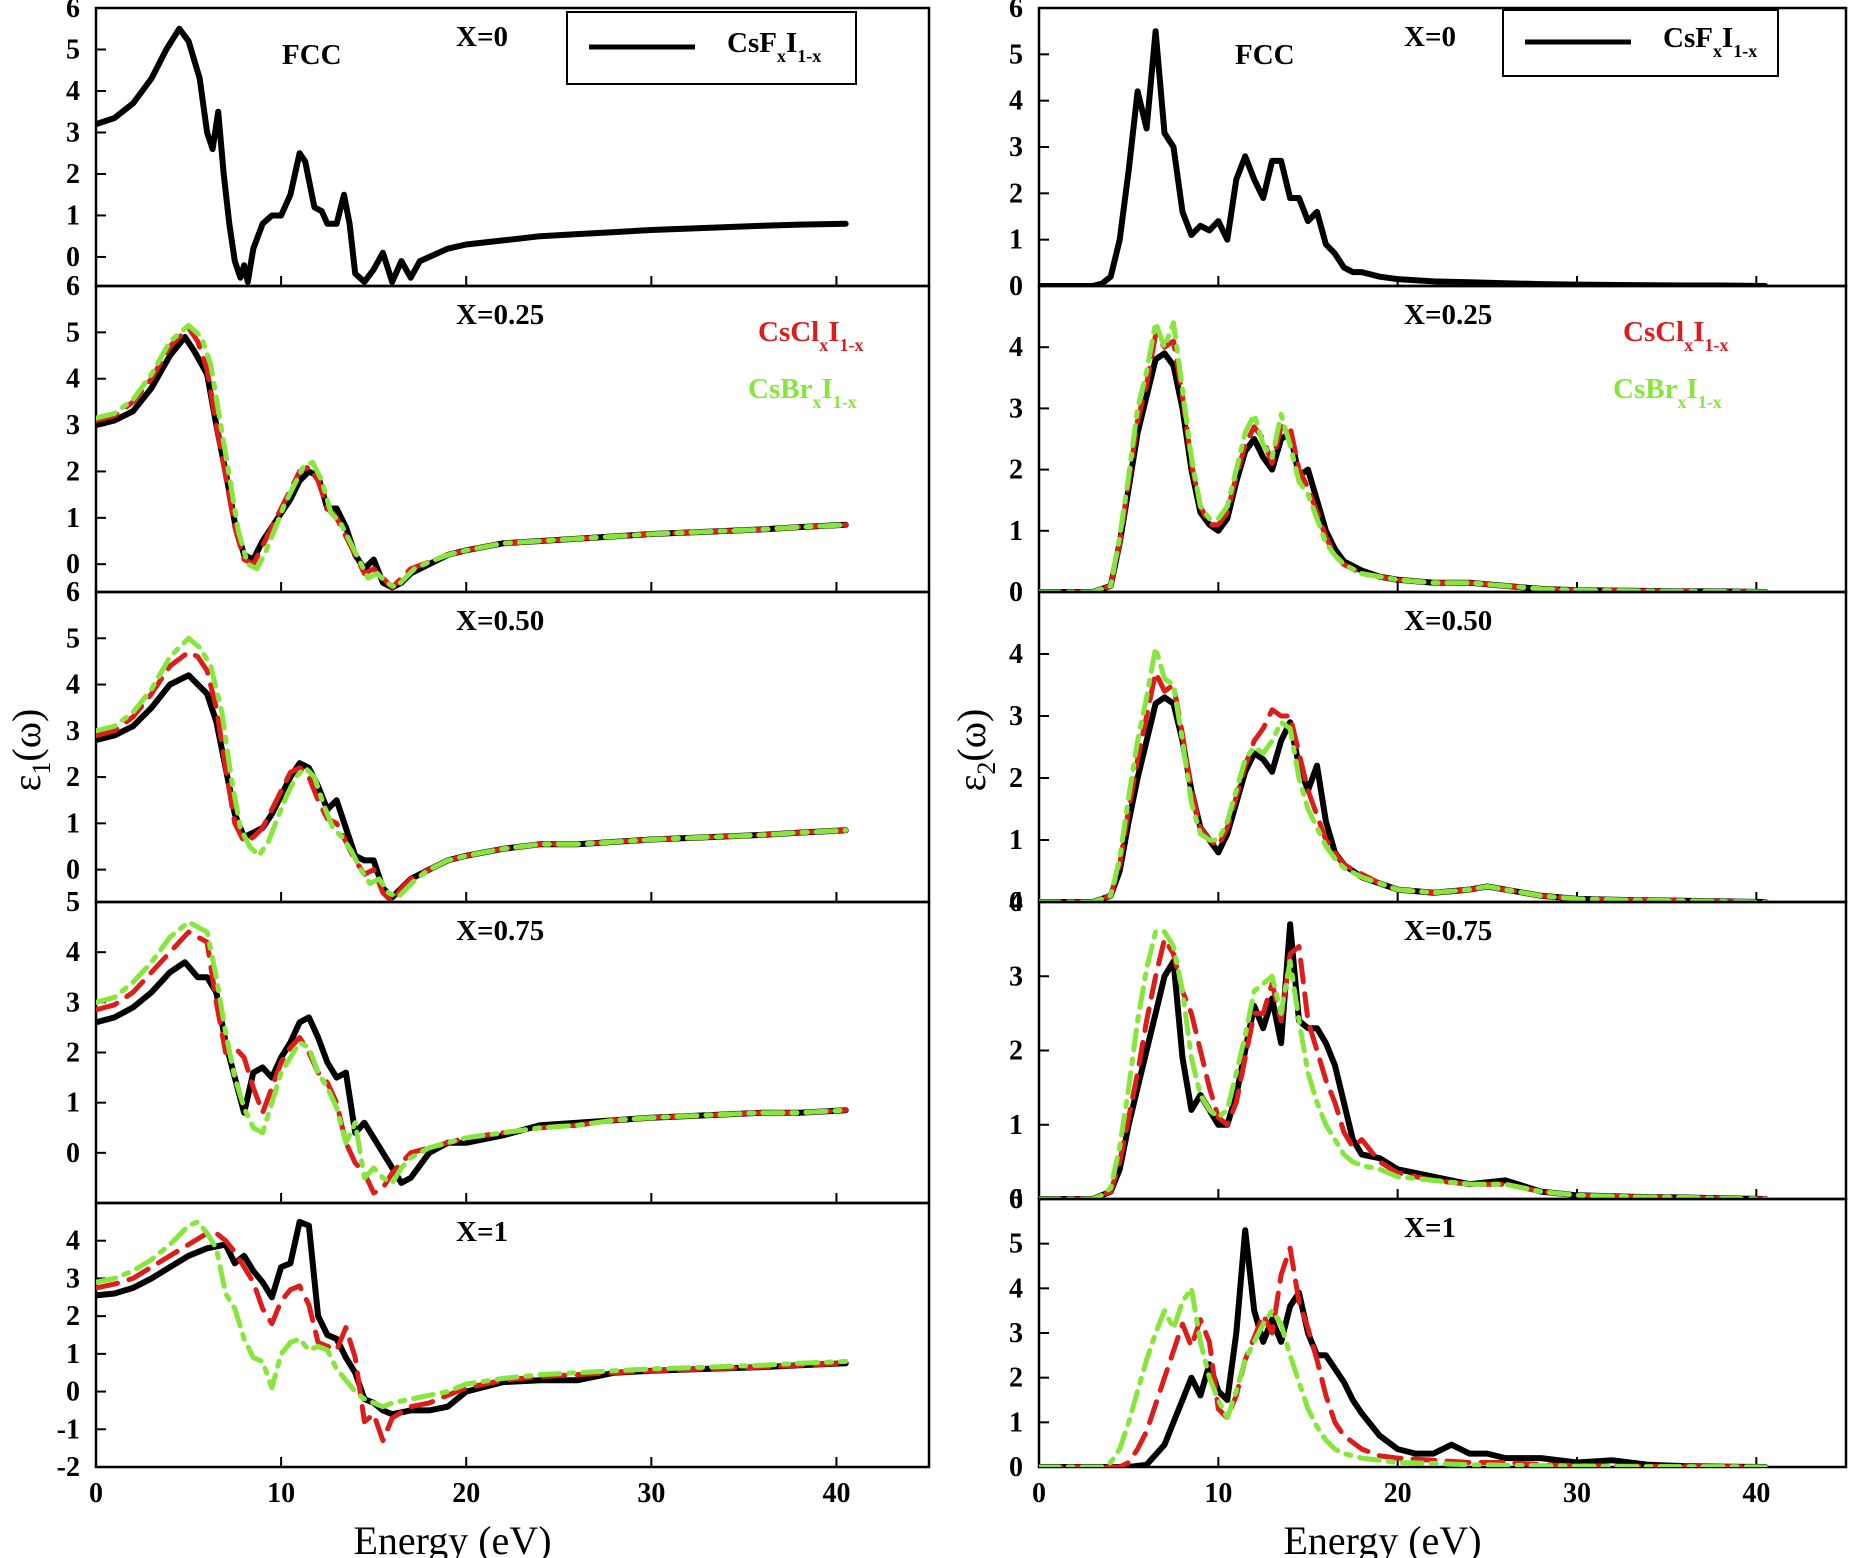 The image size is (1852, 1558). Describe the element at coordinates (975, 750) in the screenshot. I see `y-axis-title: ε2(ω)` at that location.